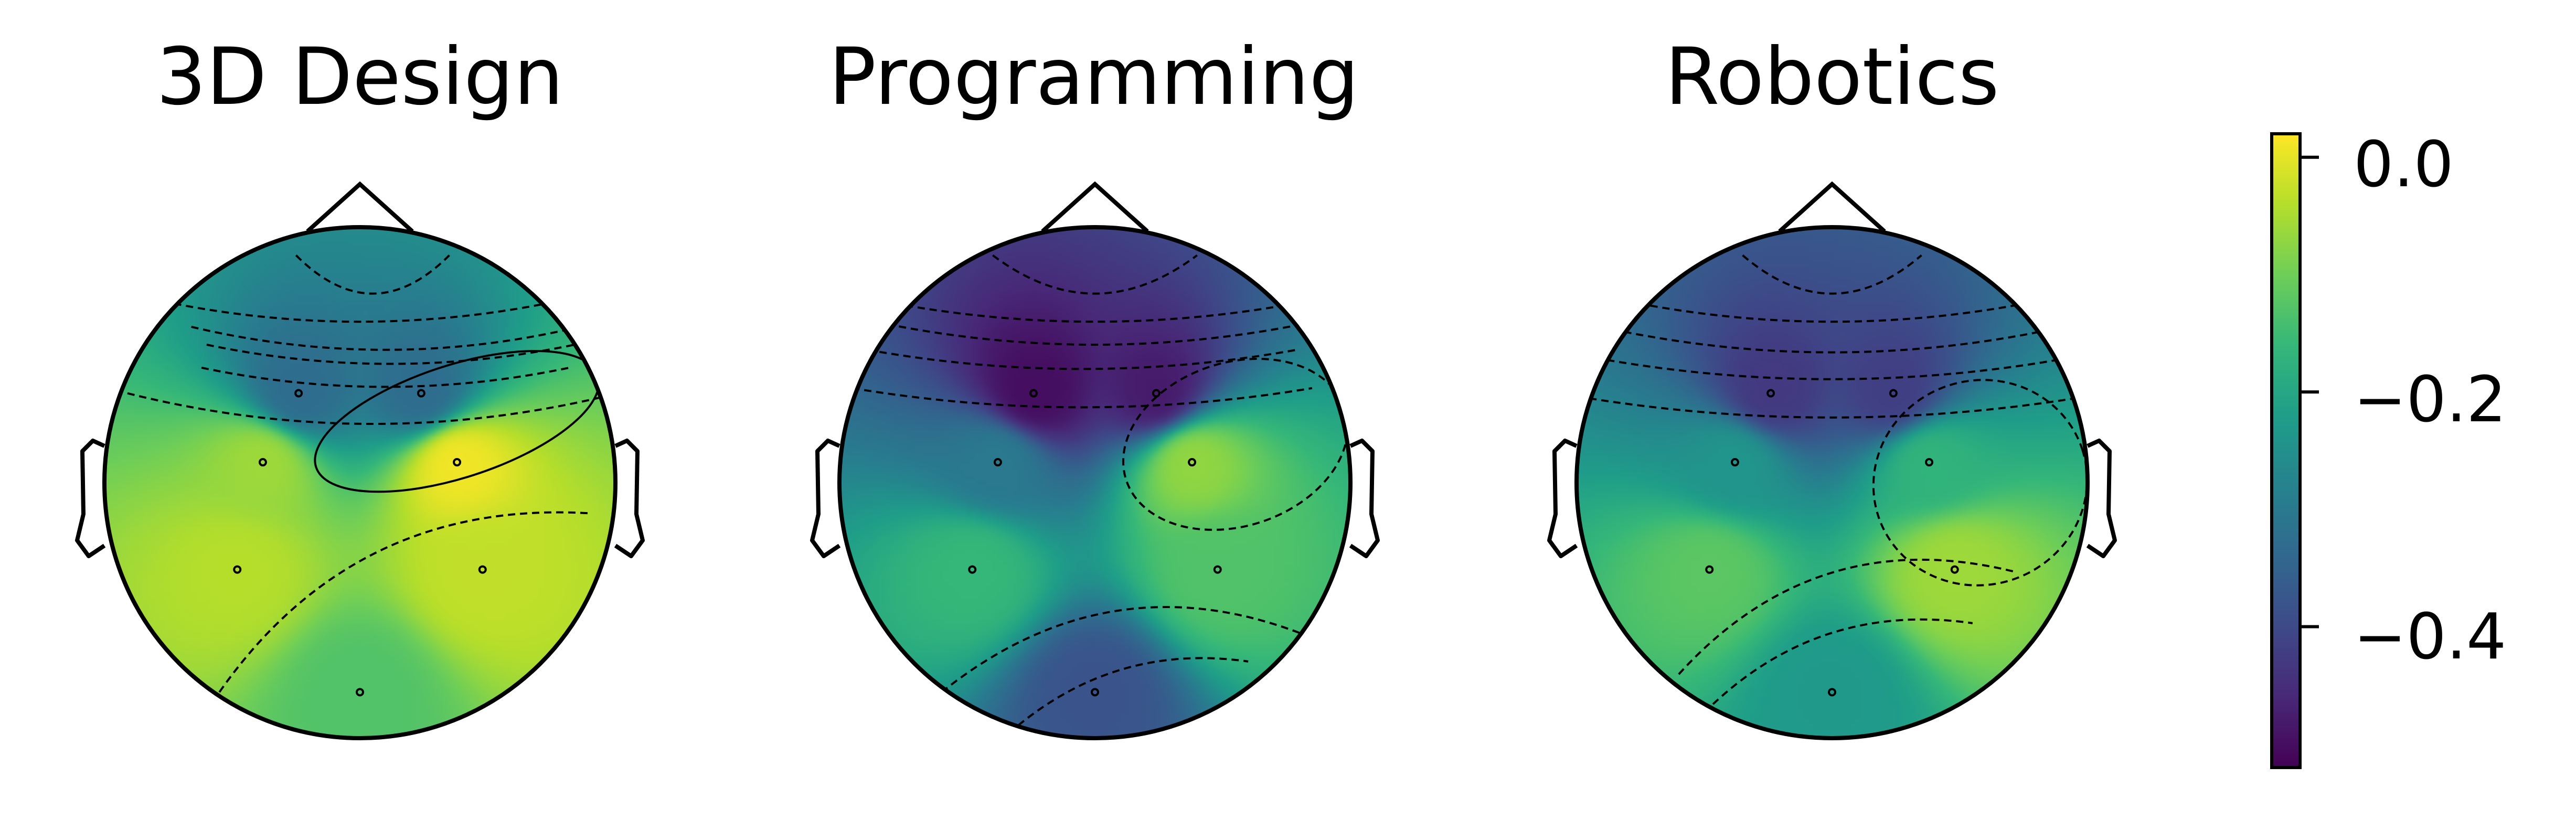  I want to click on colorbar-gradient, so click(2286, 450).